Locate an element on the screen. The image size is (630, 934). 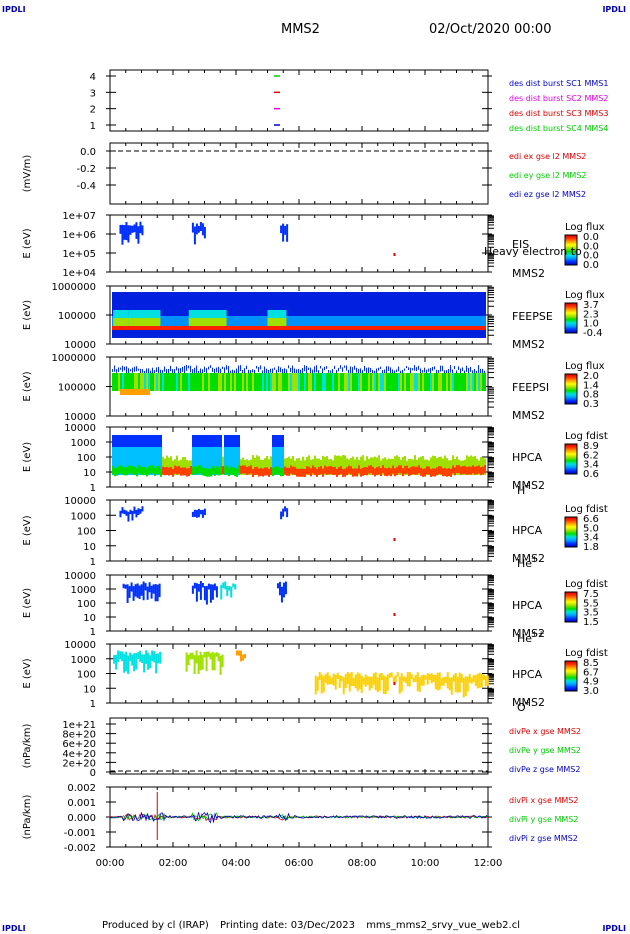
corner-label-bottom-left: IPDLI is located at coordinates (14, 928).